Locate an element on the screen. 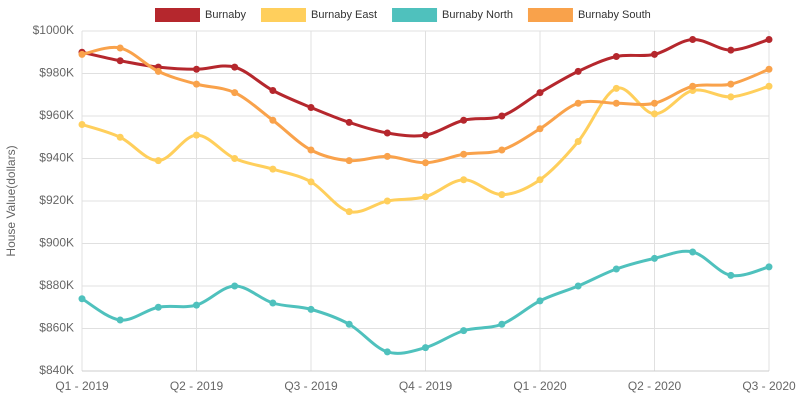  x-tick-label: Q3 - 2019 is located at coordinates (311, 386).